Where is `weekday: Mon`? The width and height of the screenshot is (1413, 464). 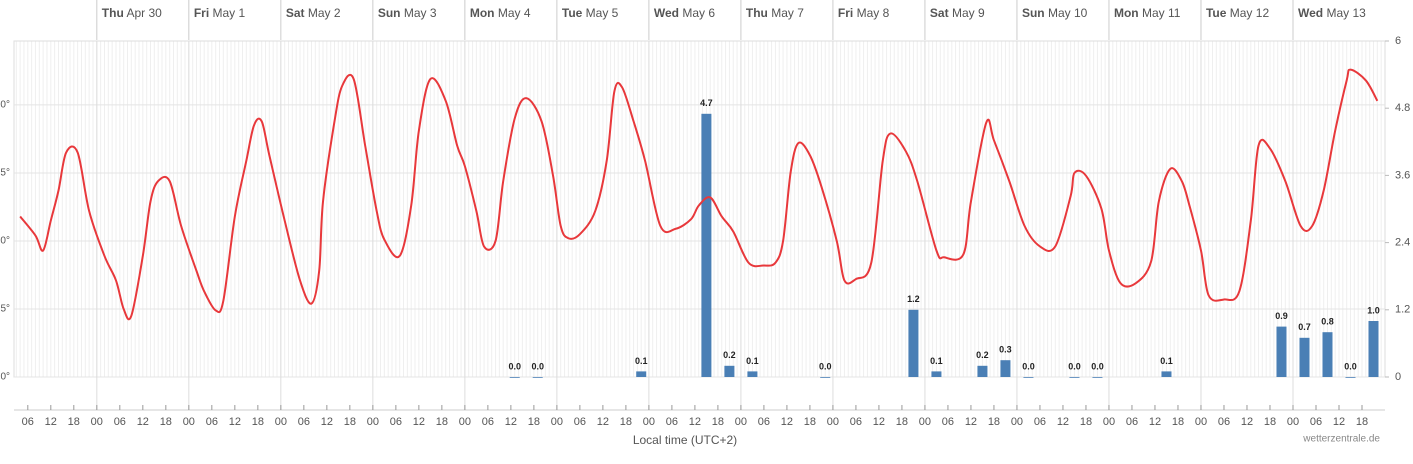
weekday: Mon is located at coordinates (482, 13).